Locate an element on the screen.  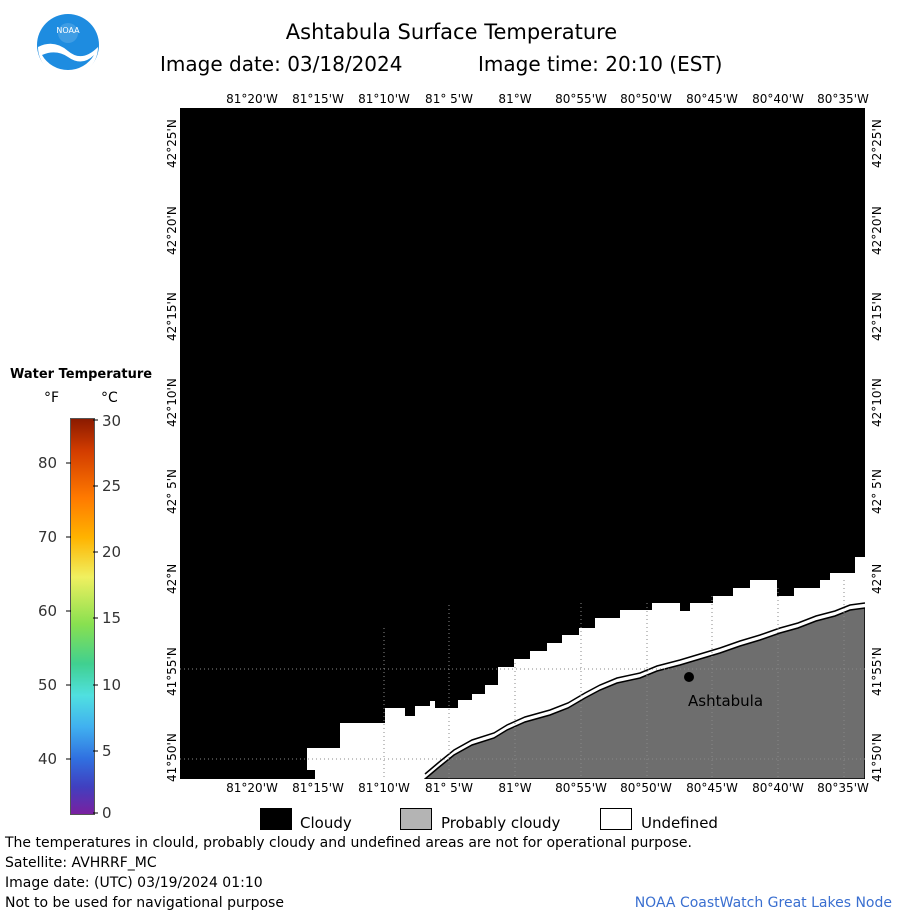
utc-date-text: Image date: (UTC) 03/19/2024 01:10 is located at coordinates (134, 883).